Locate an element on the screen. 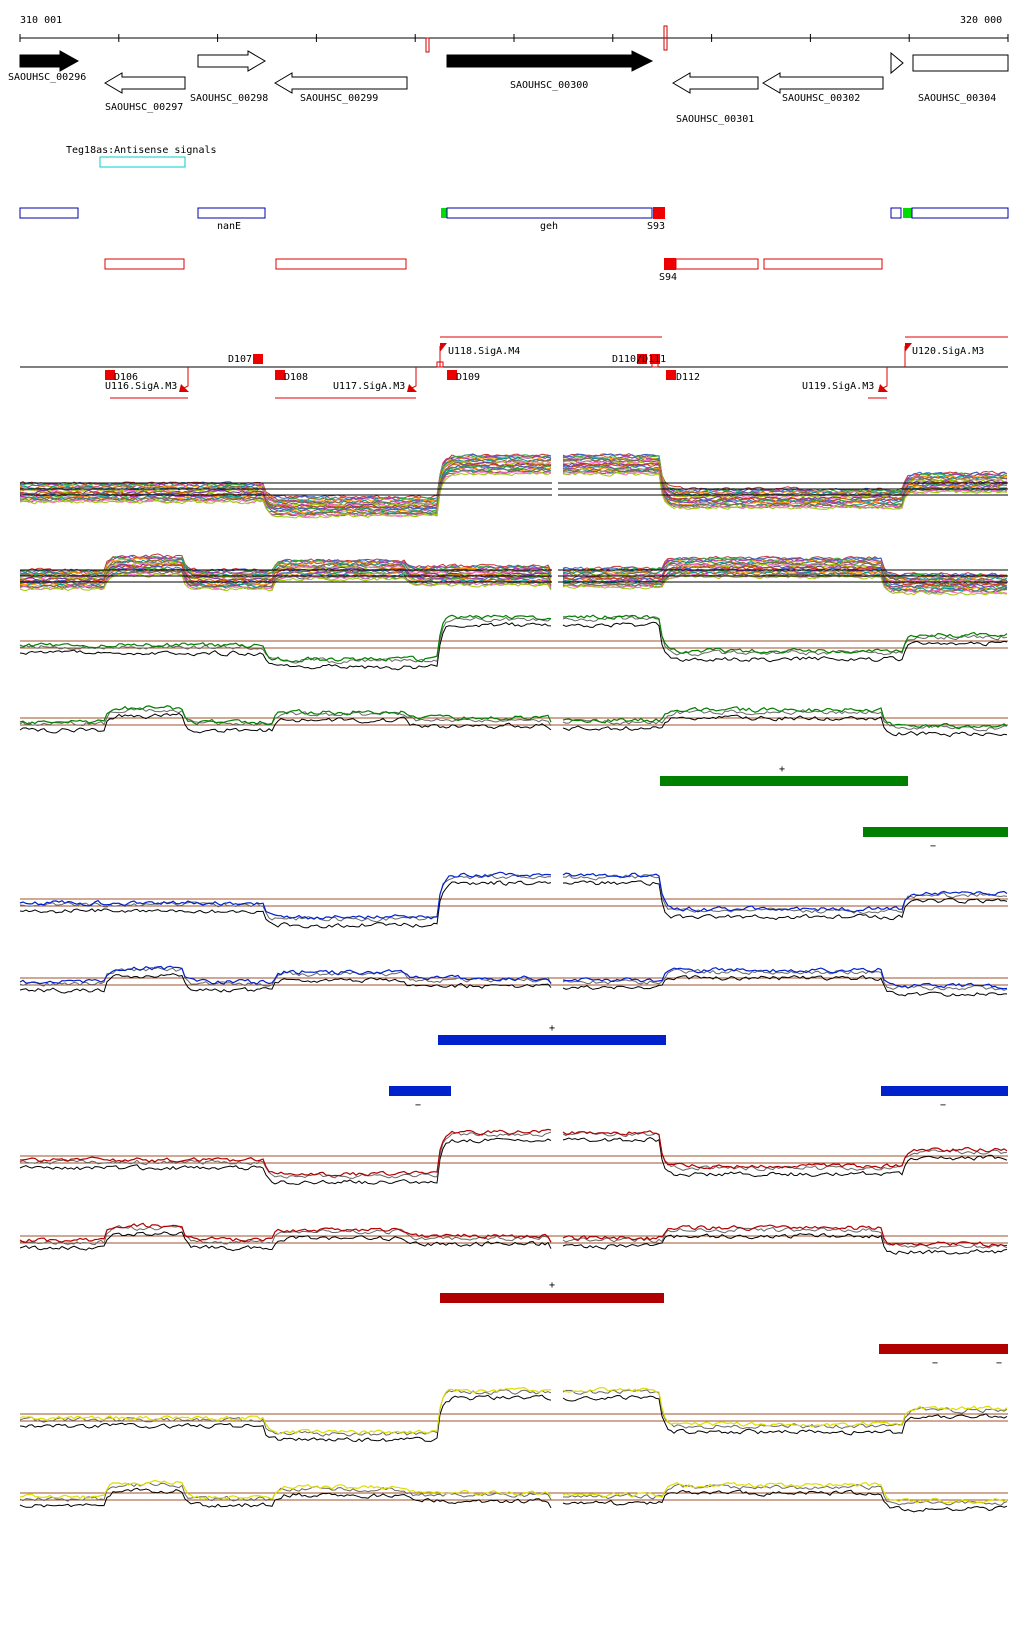  expression-line-reverse is located at coordinates (513, 565).